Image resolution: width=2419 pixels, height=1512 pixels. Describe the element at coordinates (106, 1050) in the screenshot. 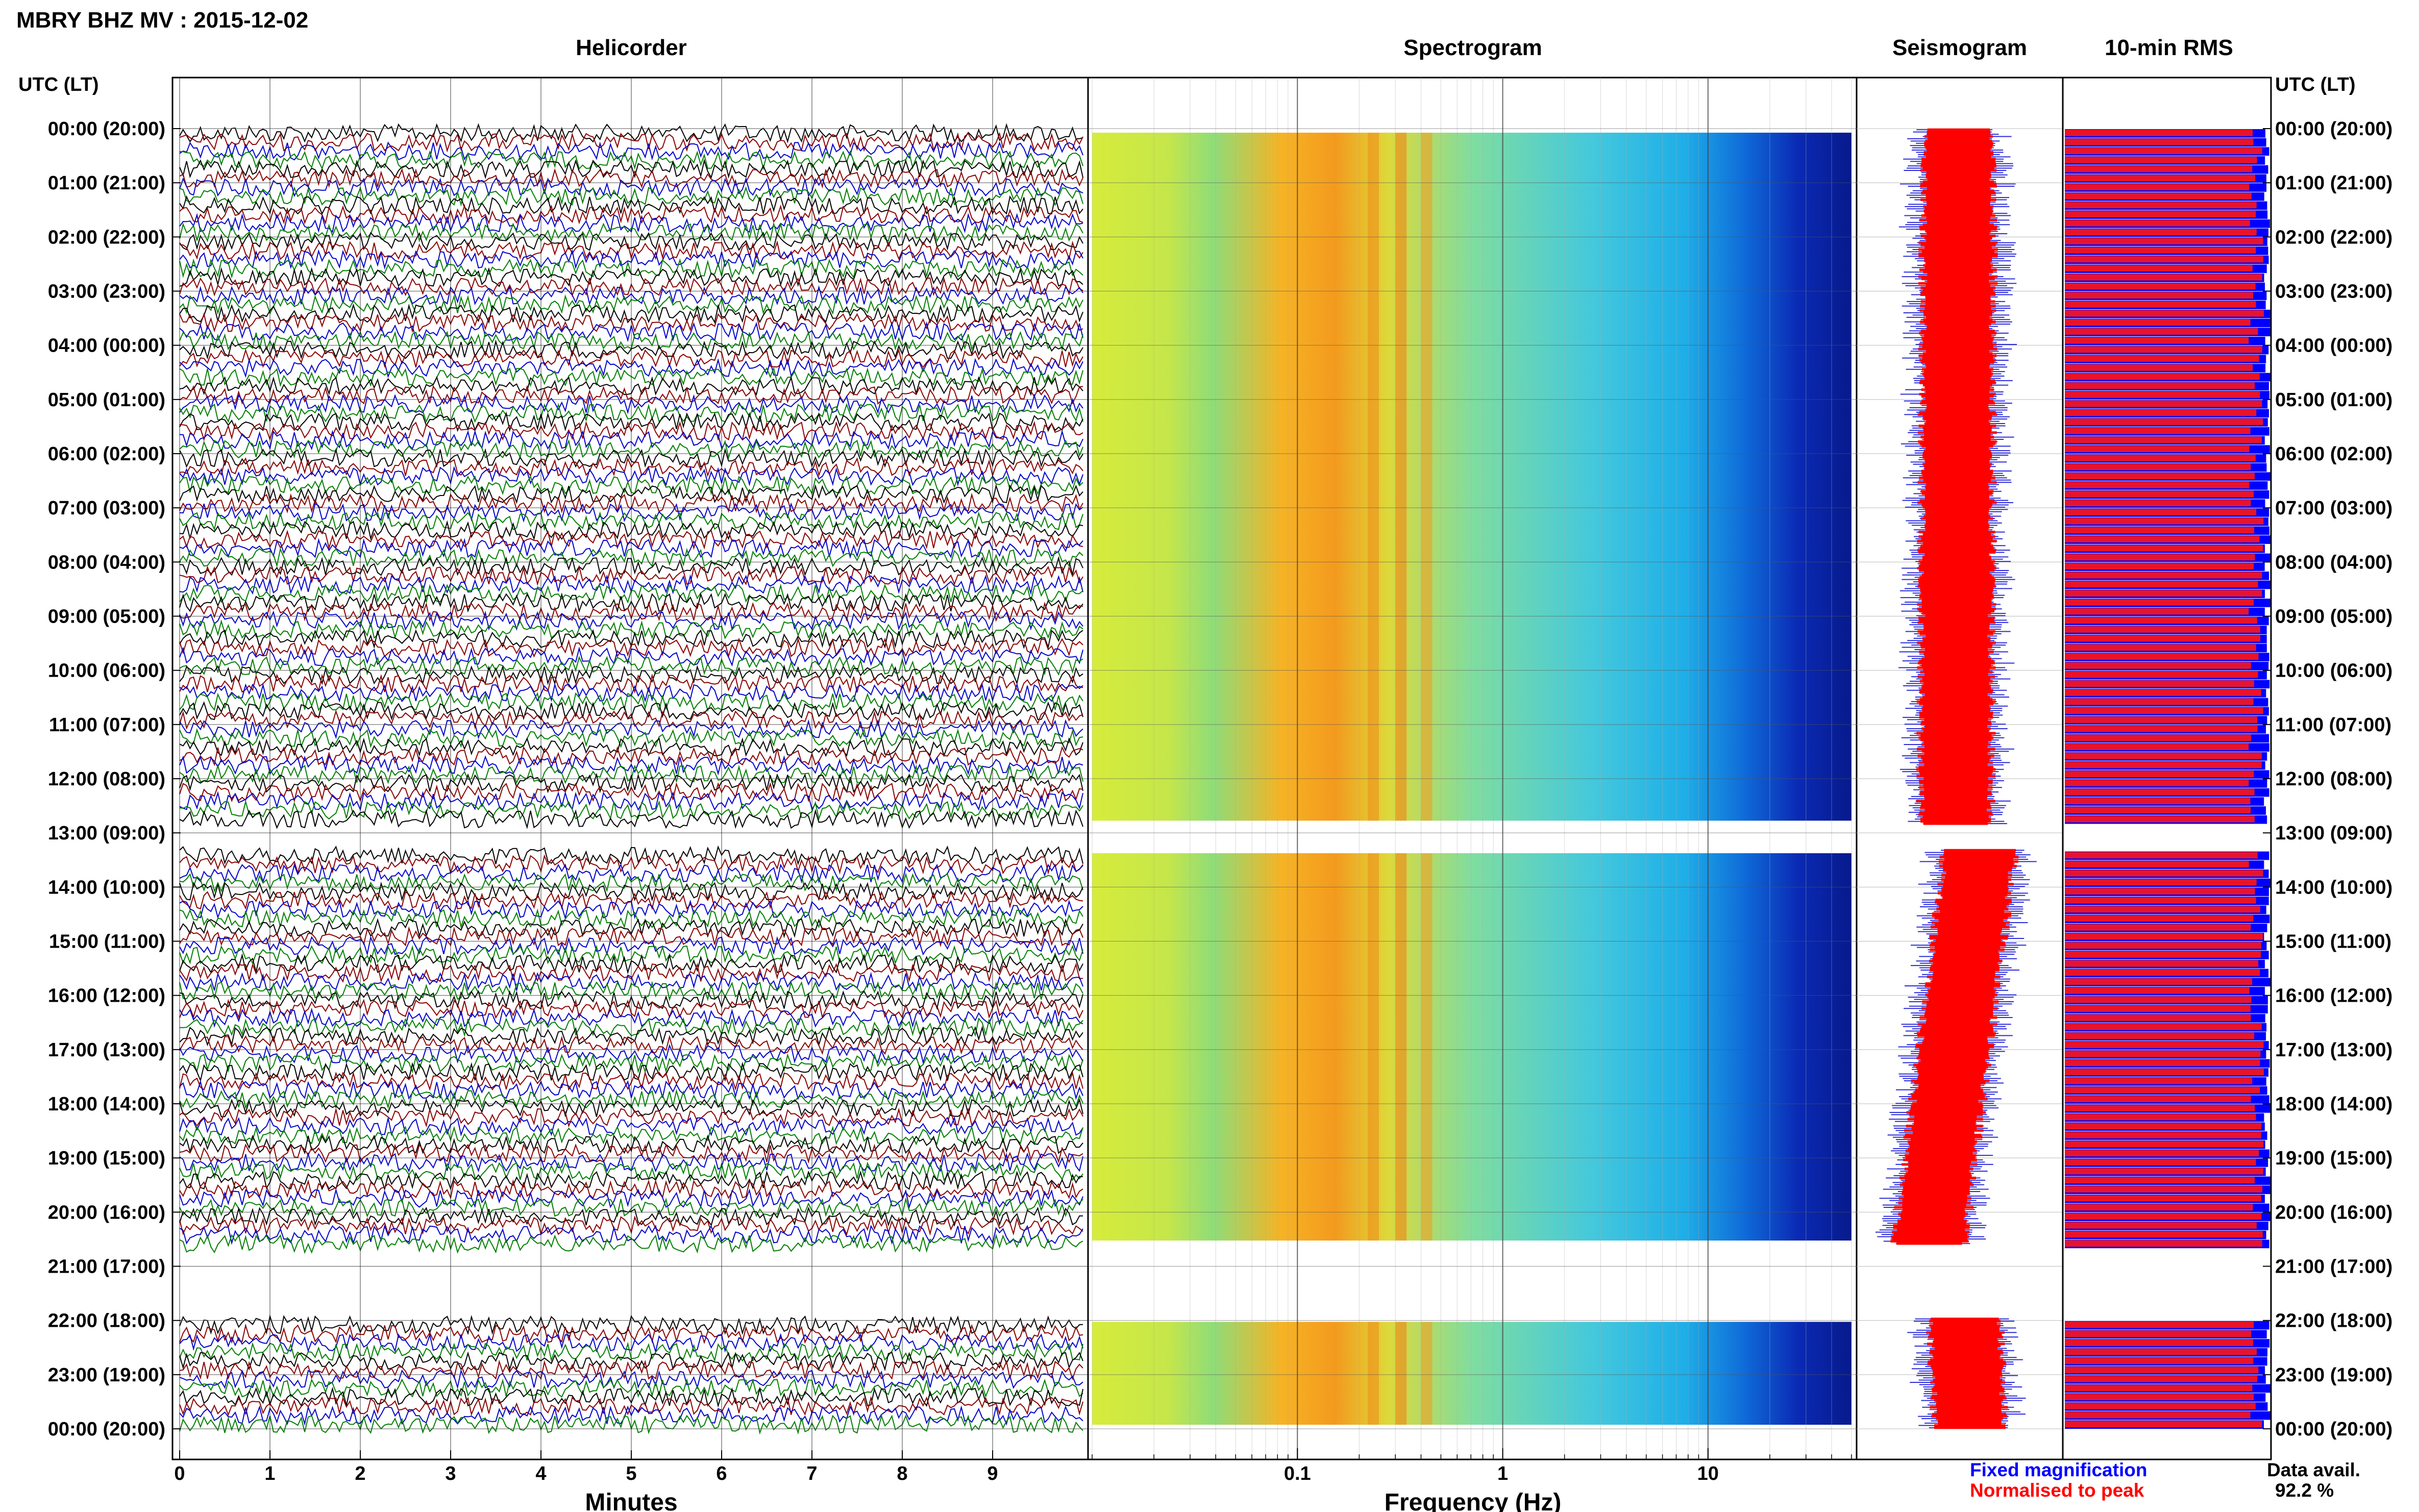

I see `time-label-left: 17:00 (13:00)` at that location.